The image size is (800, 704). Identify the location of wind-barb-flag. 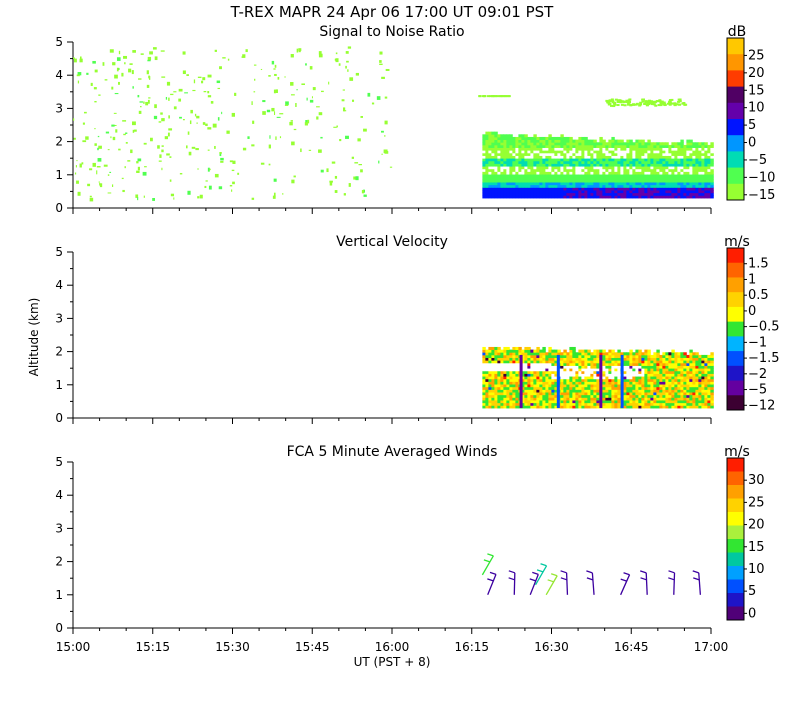
(543, 565).